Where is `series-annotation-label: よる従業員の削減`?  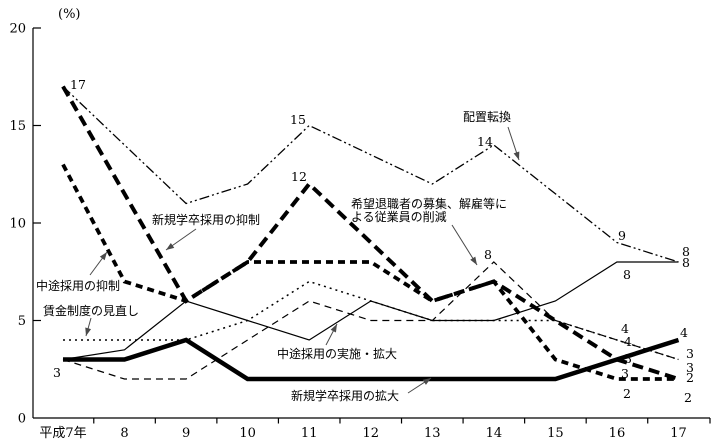 series-annotation-label: よる従業員の削減 is located at coordinates (399, 216).